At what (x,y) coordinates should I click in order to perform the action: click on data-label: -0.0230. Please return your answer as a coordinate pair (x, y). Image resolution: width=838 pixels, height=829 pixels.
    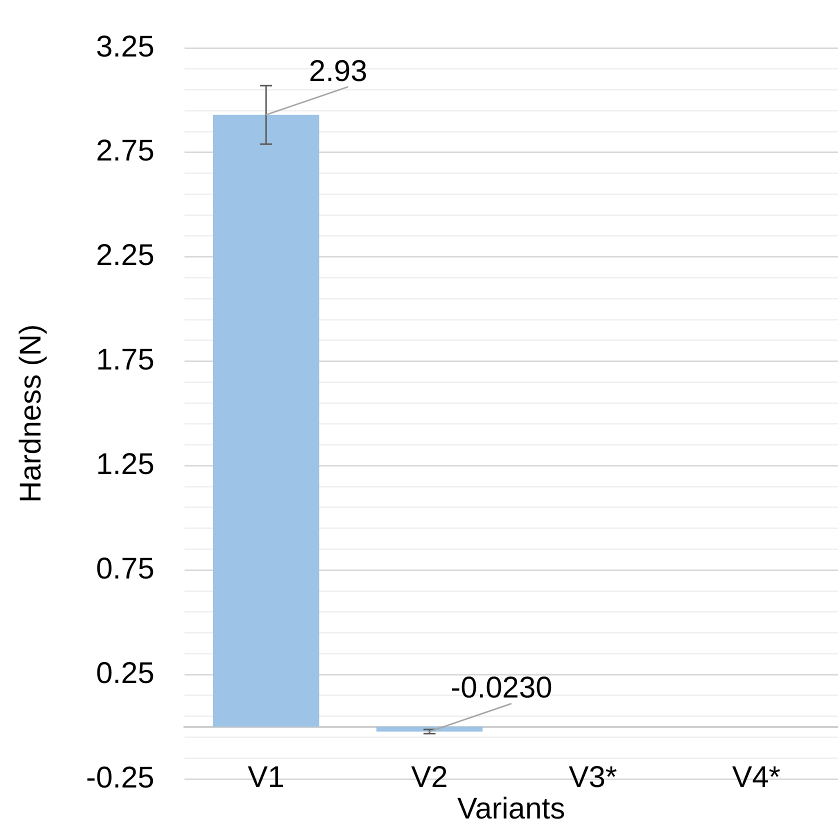
    Looking at the image, I should click on (501, 688).